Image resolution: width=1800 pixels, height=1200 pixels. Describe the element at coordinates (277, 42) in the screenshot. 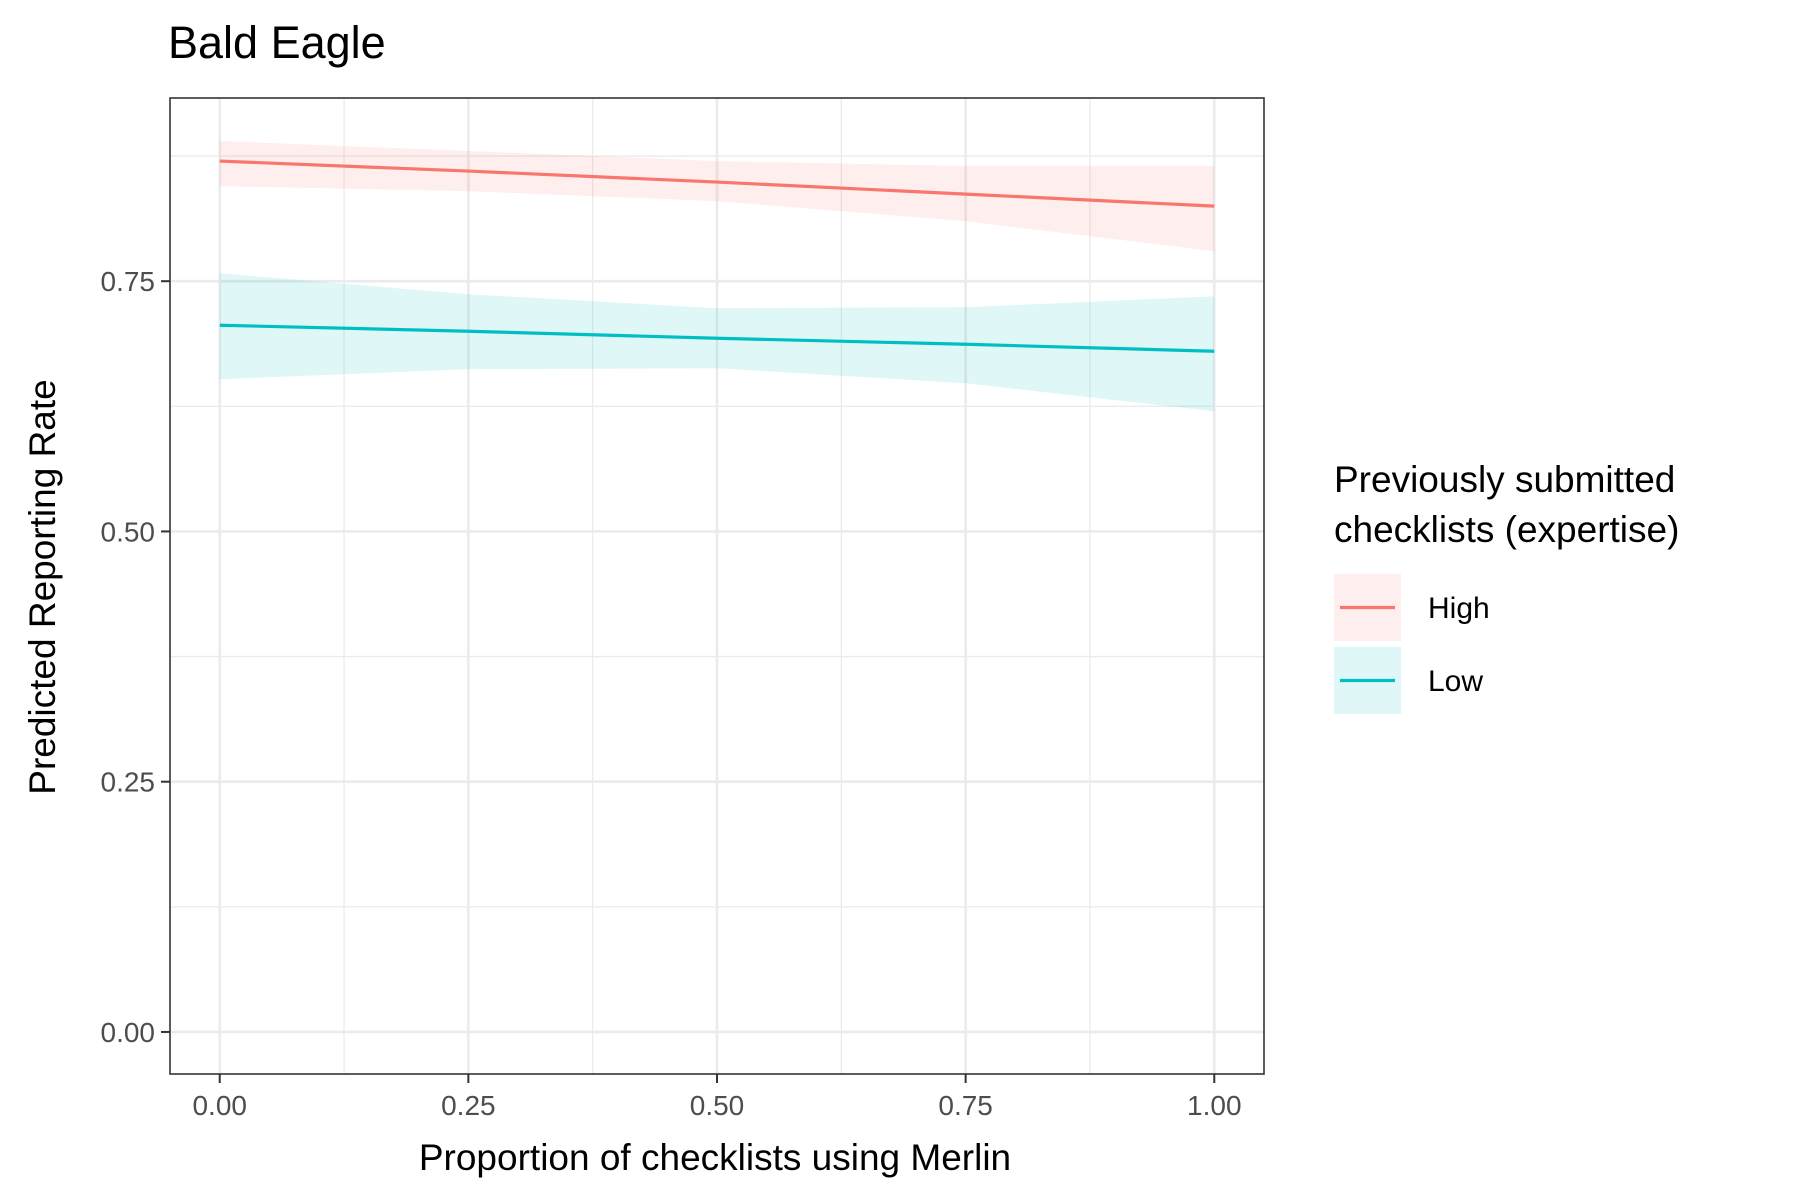

I see `chart-title: Bald Eagle` at that location.